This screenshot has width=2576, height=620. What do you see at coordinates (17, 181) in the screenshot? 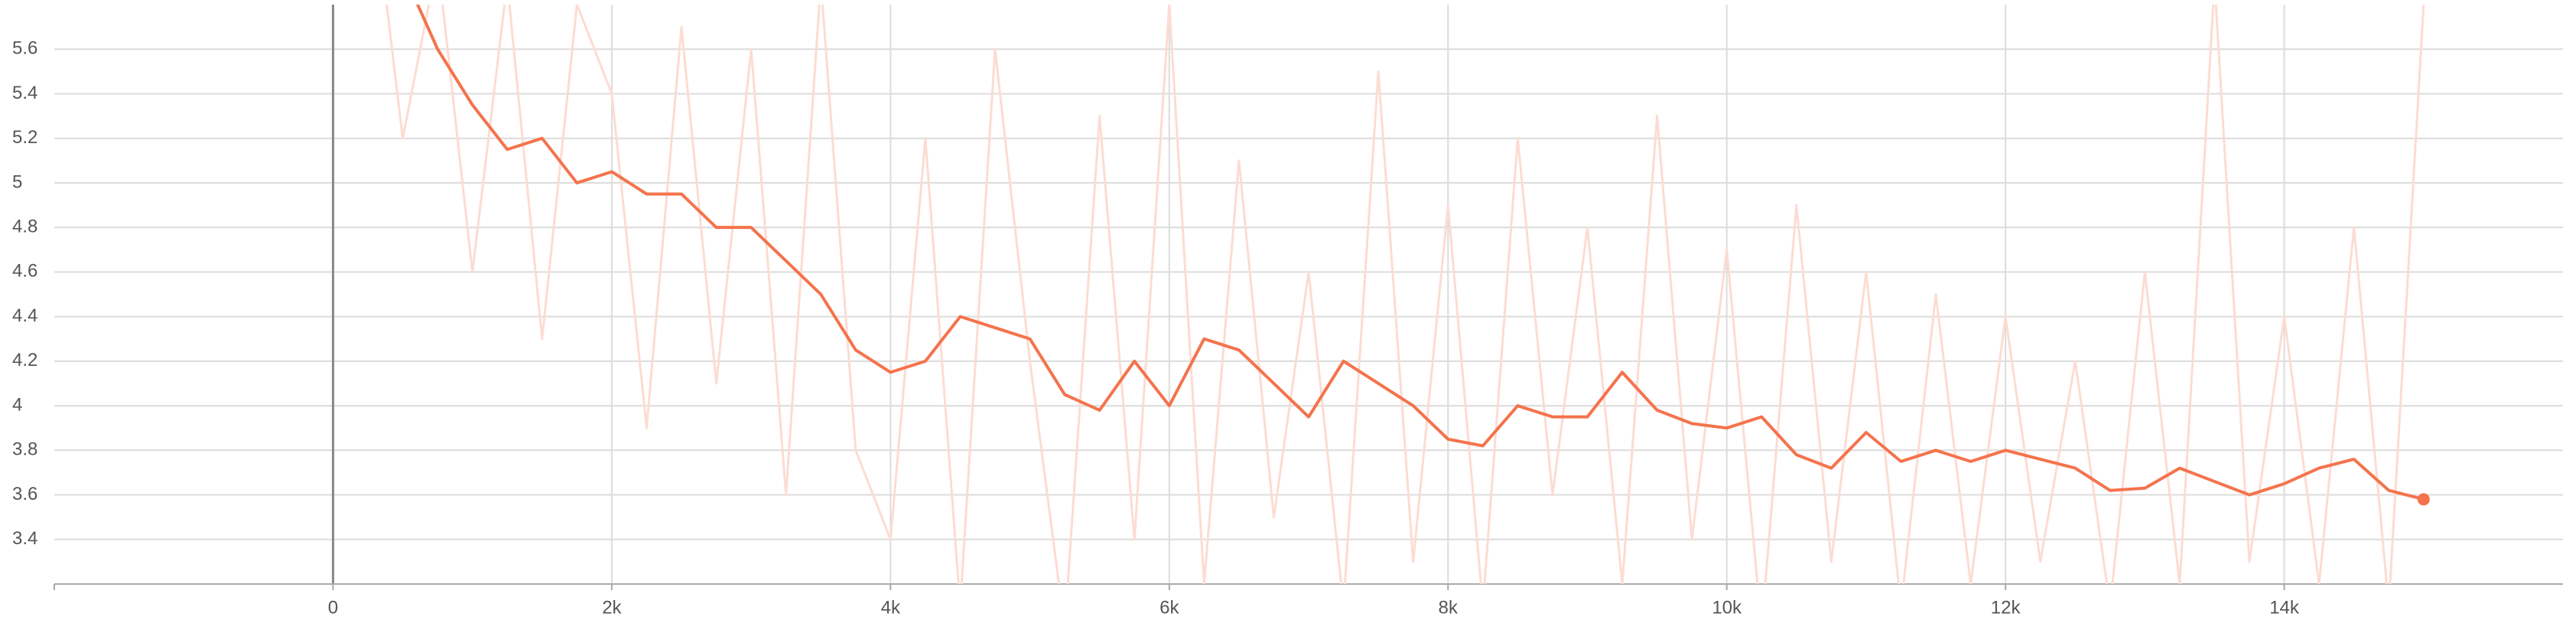
I see `y-tick-label: 5` at bounding box center [17, 181].